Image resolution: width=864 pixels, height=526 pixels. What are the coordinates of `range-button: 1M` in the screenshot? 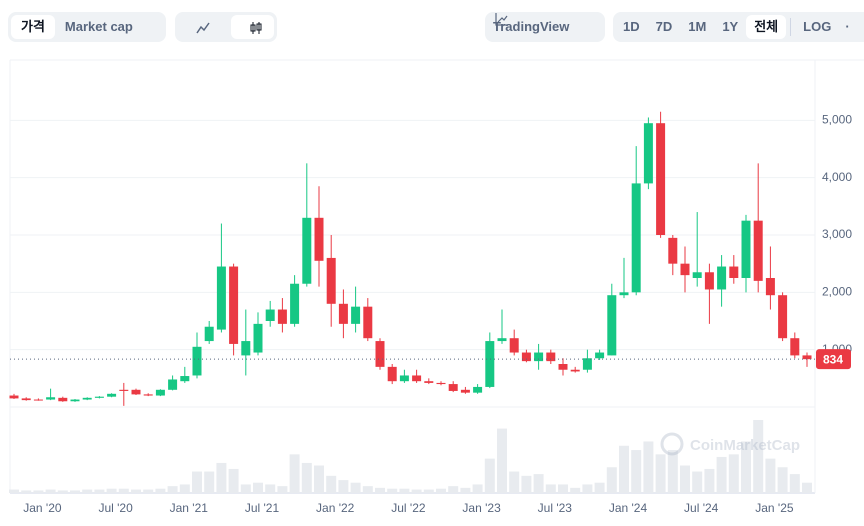 It's located at (697, 26).